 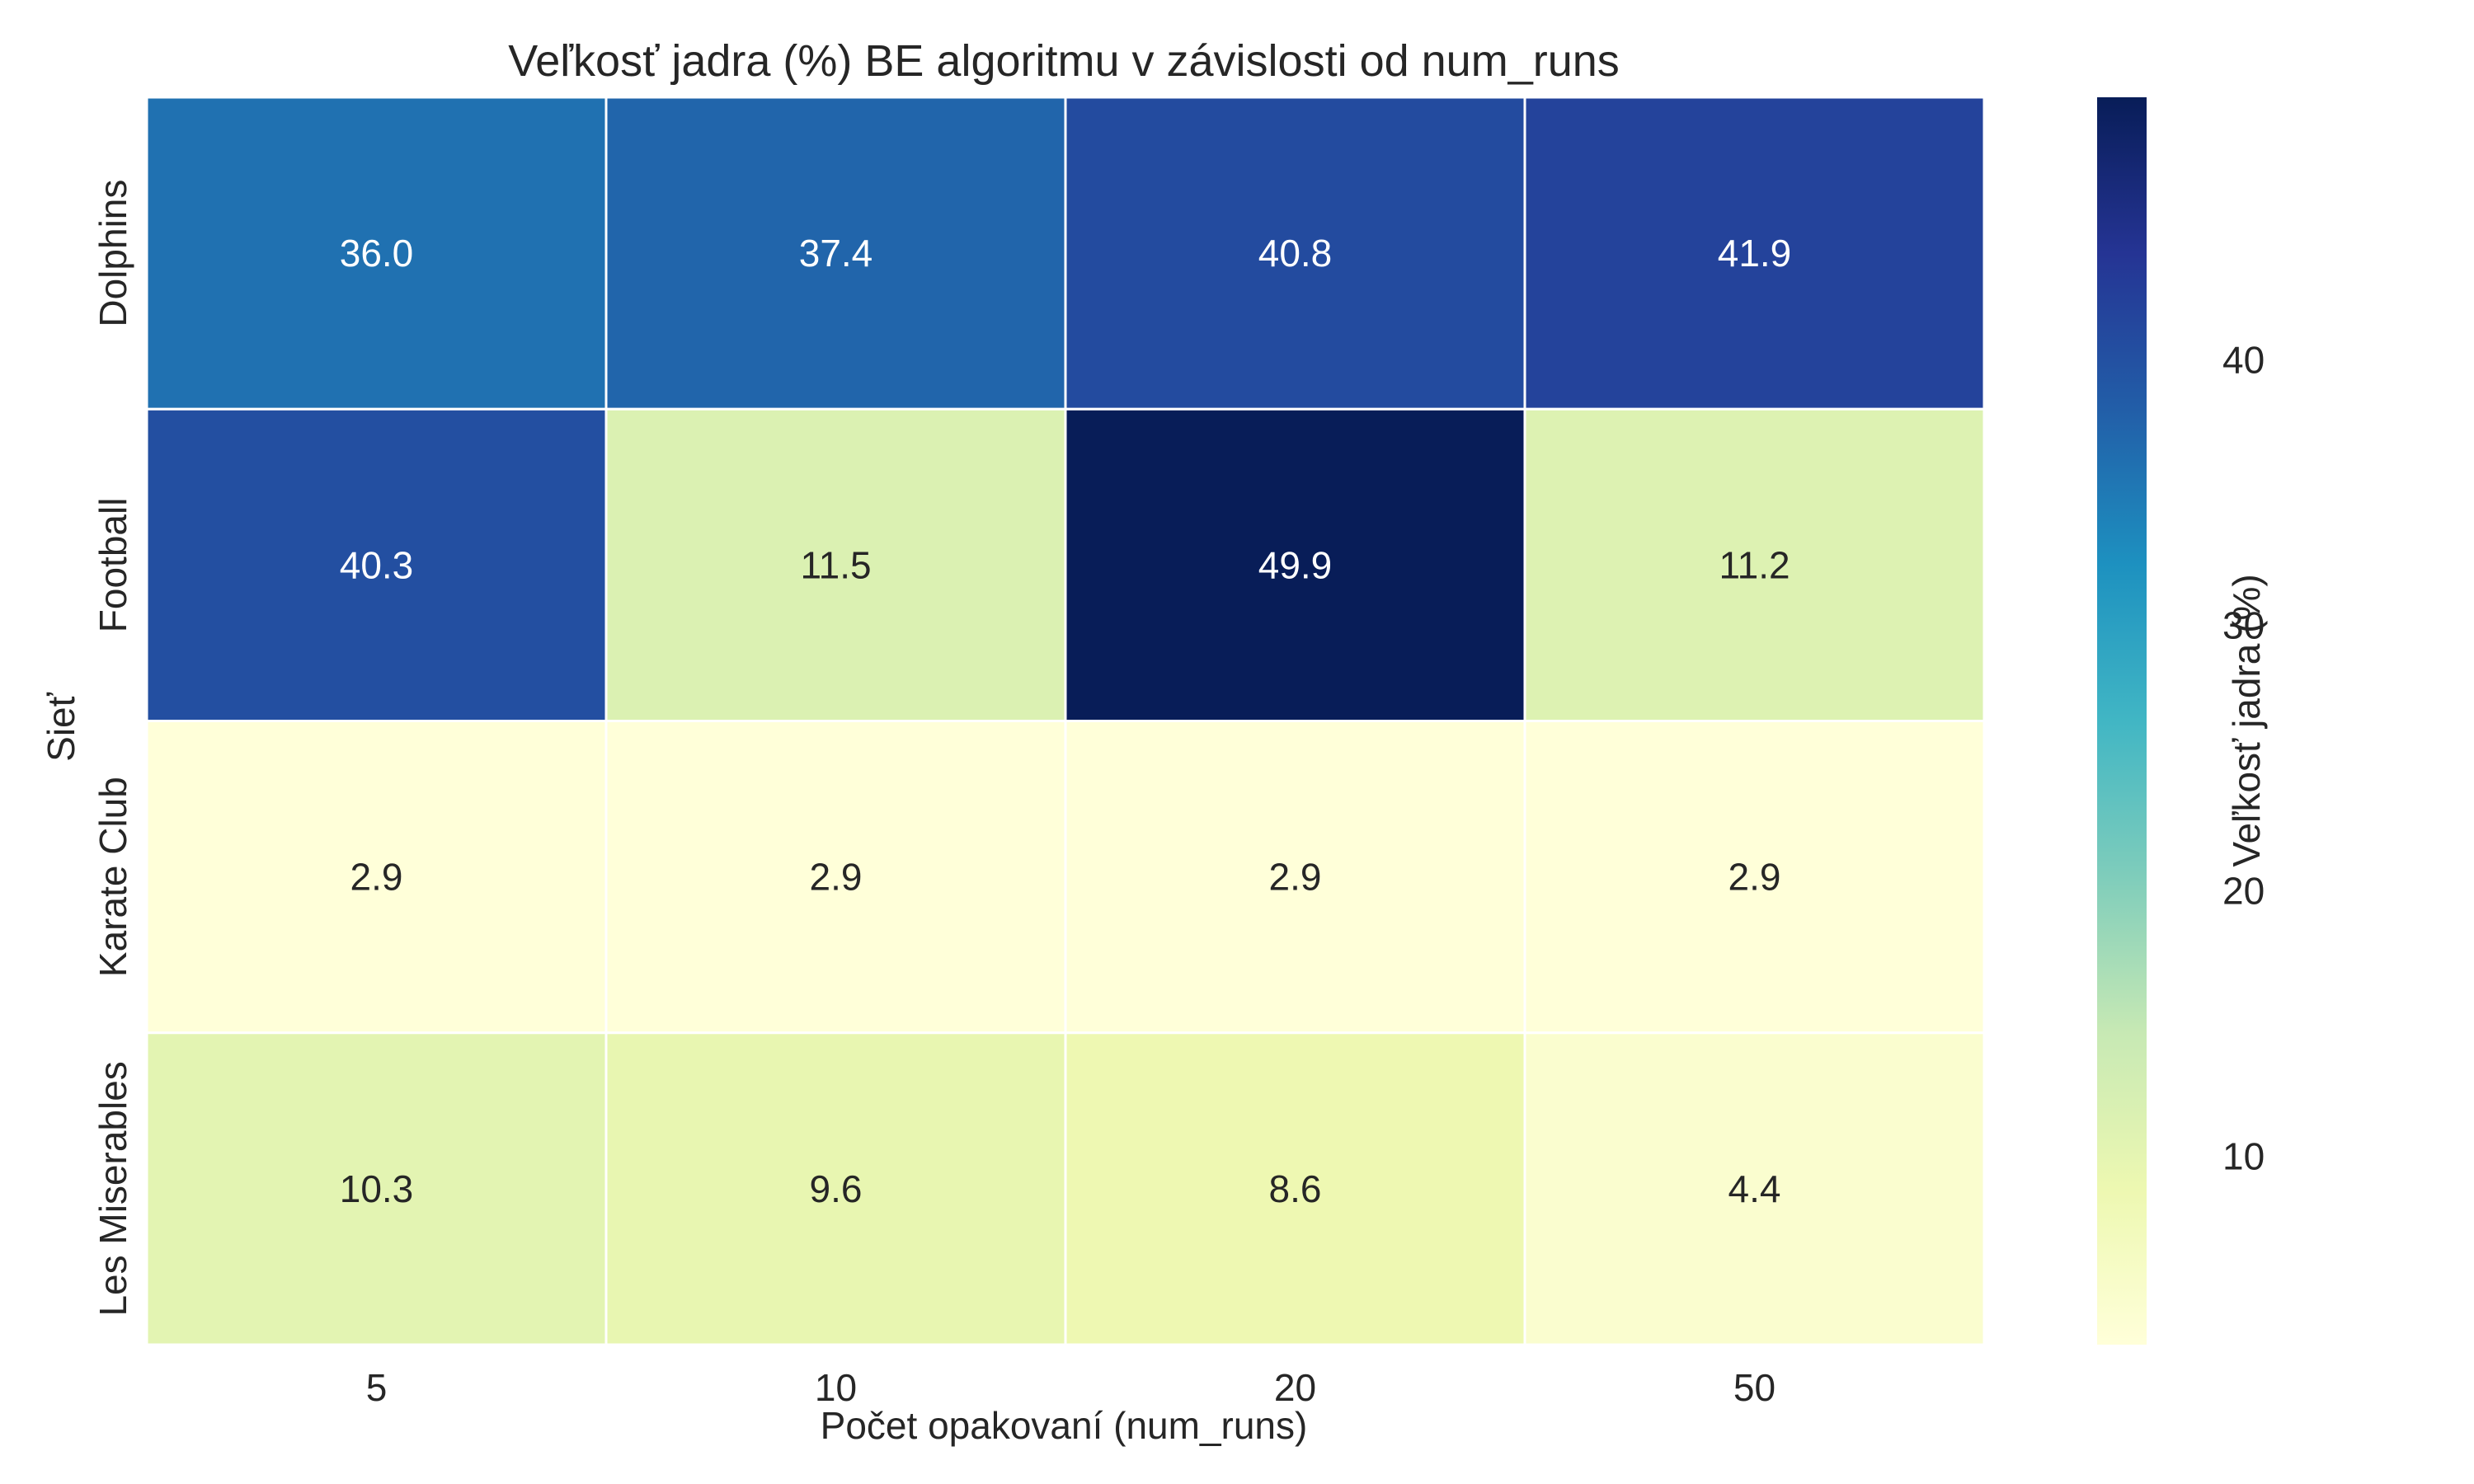 I want to click on cell-value-label: 10.3, so click(x=377, y=1188).